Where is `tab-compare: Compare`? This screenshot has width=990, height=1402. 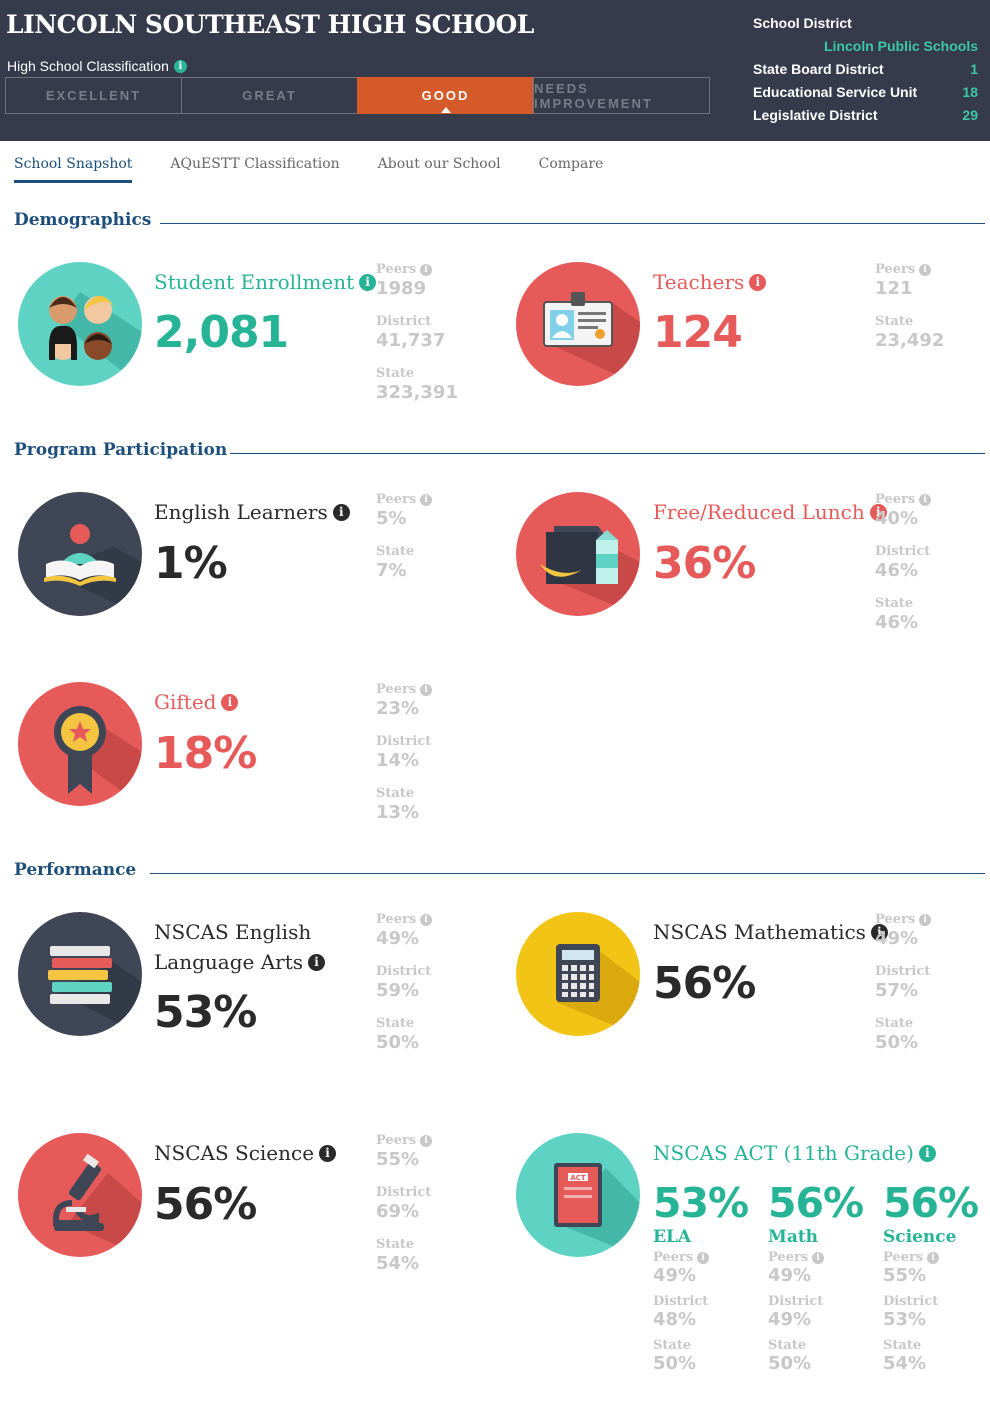 tab-compare: Compare is located at coordinates (571, 164).